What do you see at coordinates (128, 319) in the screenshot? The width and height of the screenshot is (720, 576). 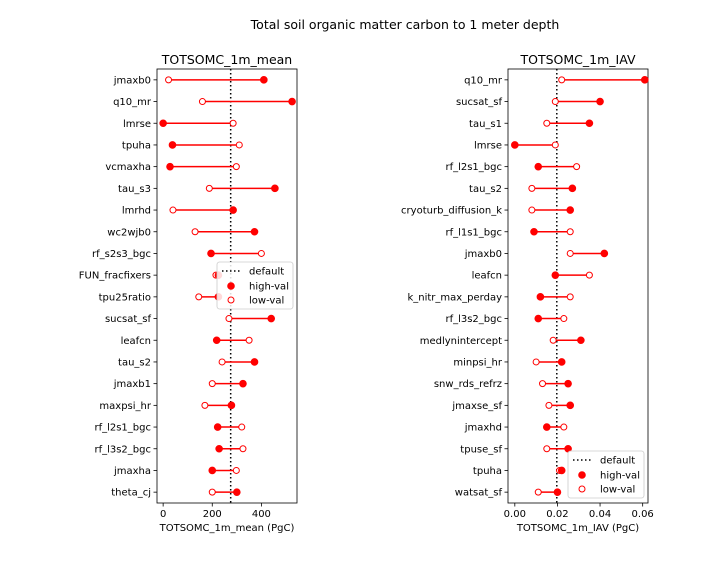 I see `y-tick-label: sucsat_sf` at bounding box center [128, 319].